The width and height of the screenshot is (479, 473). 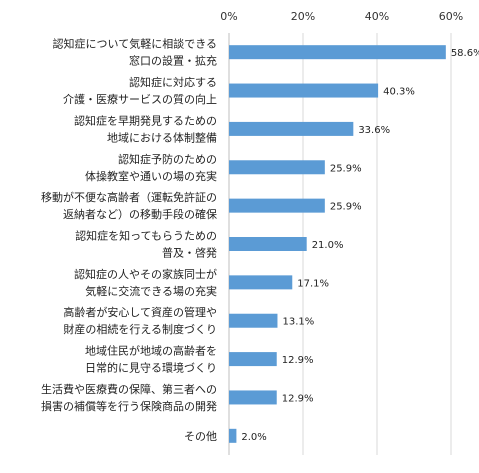 I want to click on category-label: 窓口の設置・拡充, so click(x=173, y=61).